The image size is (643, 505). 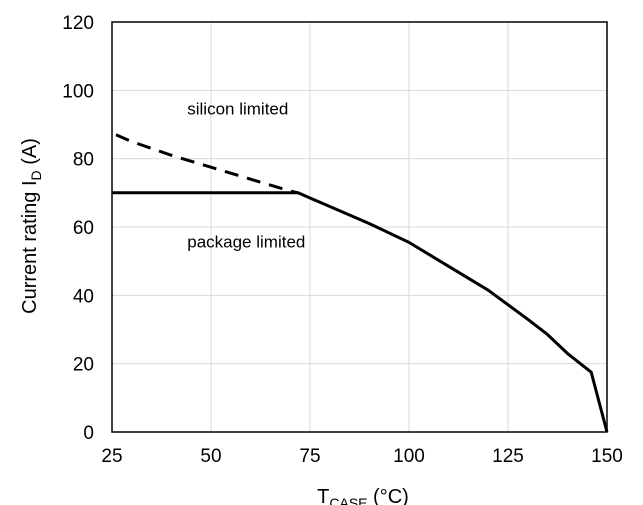 What do you see at coordinates (30, 246) in the screenshot?
I see `y-axis-title-main: Current rating I` at bounding box center [30, 246].